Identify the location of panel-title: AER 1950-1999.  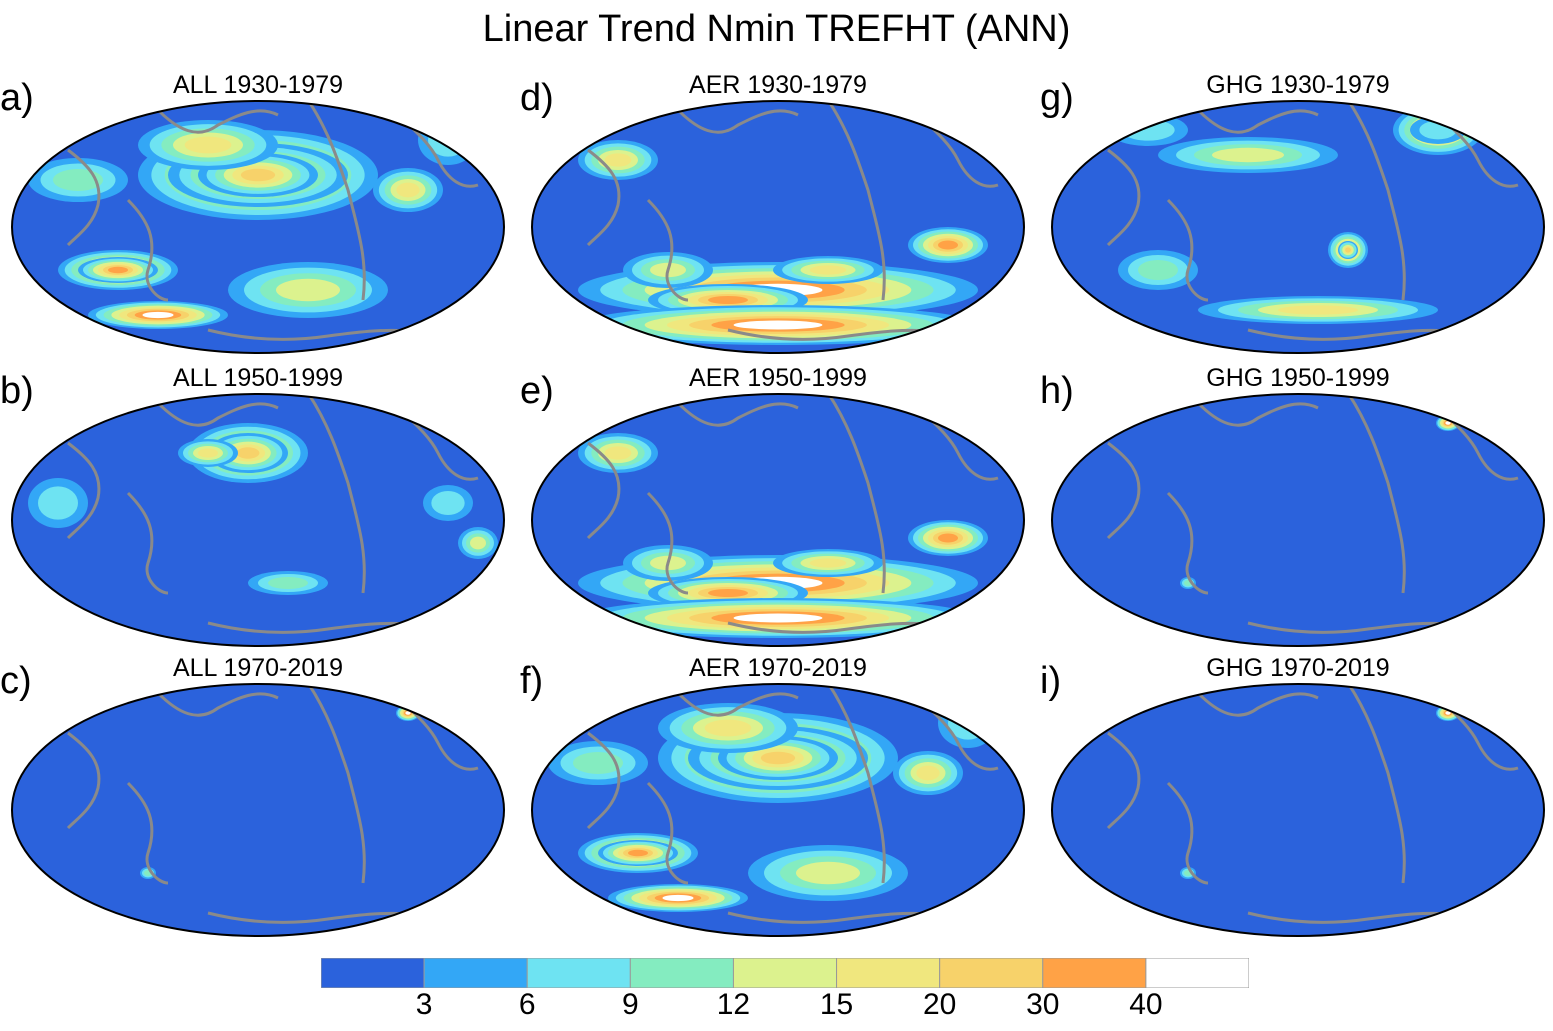
(778, 378).